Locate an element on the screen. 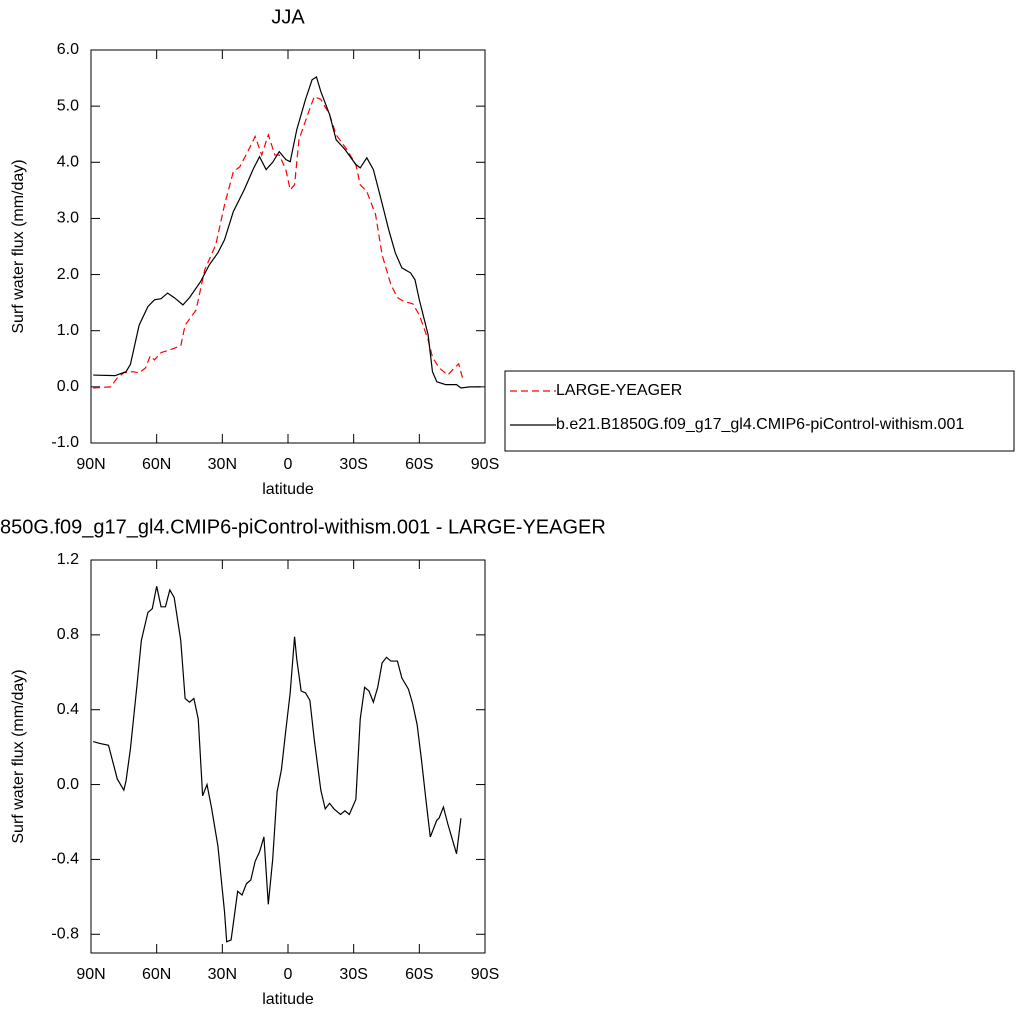 The height and width of the screenshot is (1024, 1024). y-tick-label: 3.0 is located at coordinates (68, 218).